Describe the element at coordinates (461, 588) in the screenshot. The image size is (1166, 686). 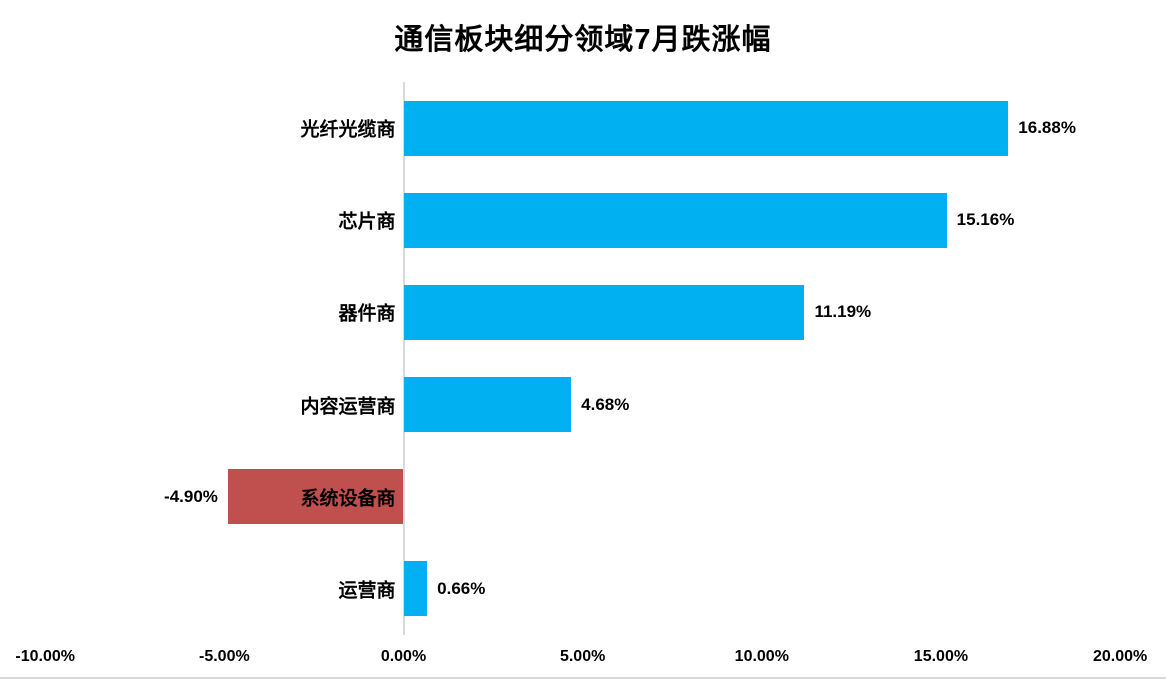
I see `value-label: 0.66%` at that location.